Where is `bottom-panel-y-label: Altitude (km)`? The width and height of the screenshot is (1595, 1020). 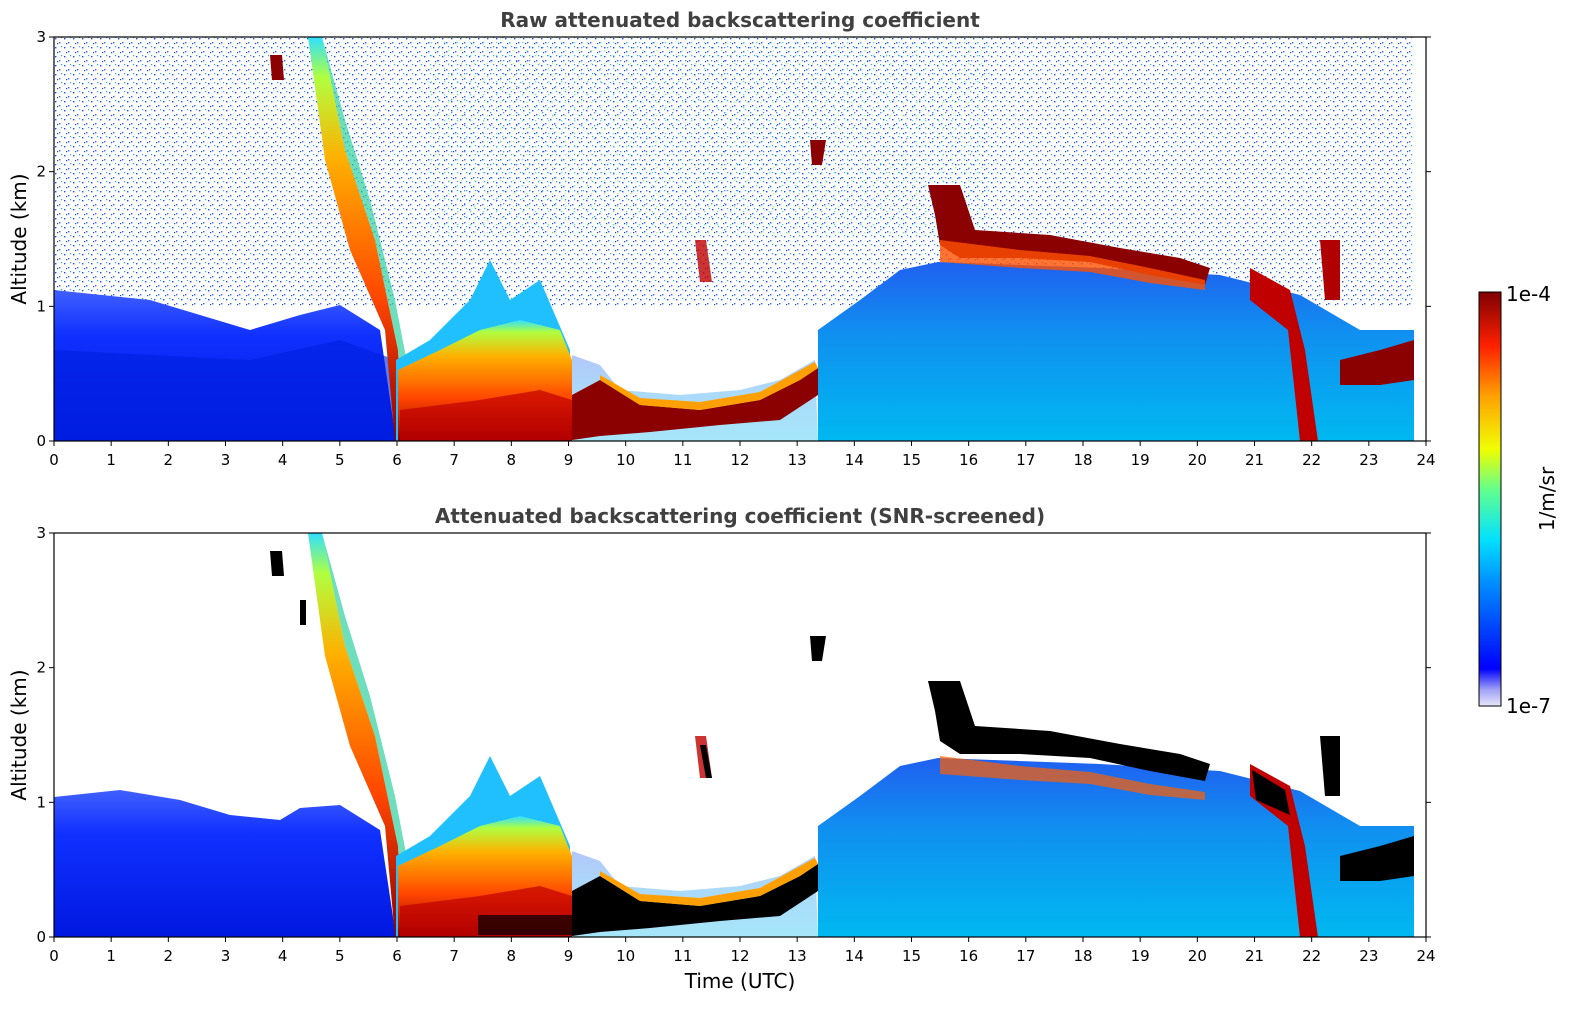 bottom-panel-y-label: Altitude (km) is located at coordinates (19, 734).